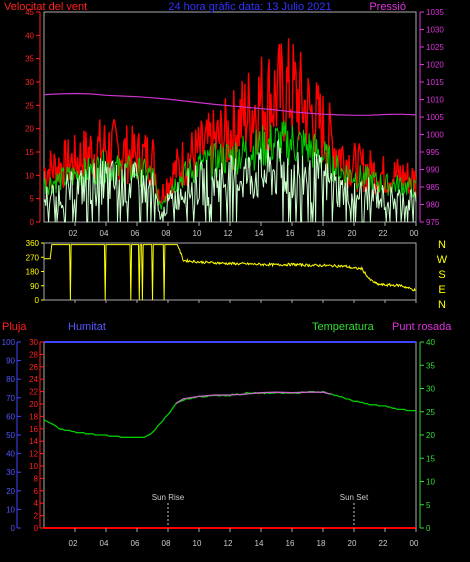 Image resolution: width=470 pixels, height=562 pixels. What do you see at coordinates (197, 543) in the screenshot?
I see `weather-x-tick-label-10: 10` at bounding box center [197, 543].